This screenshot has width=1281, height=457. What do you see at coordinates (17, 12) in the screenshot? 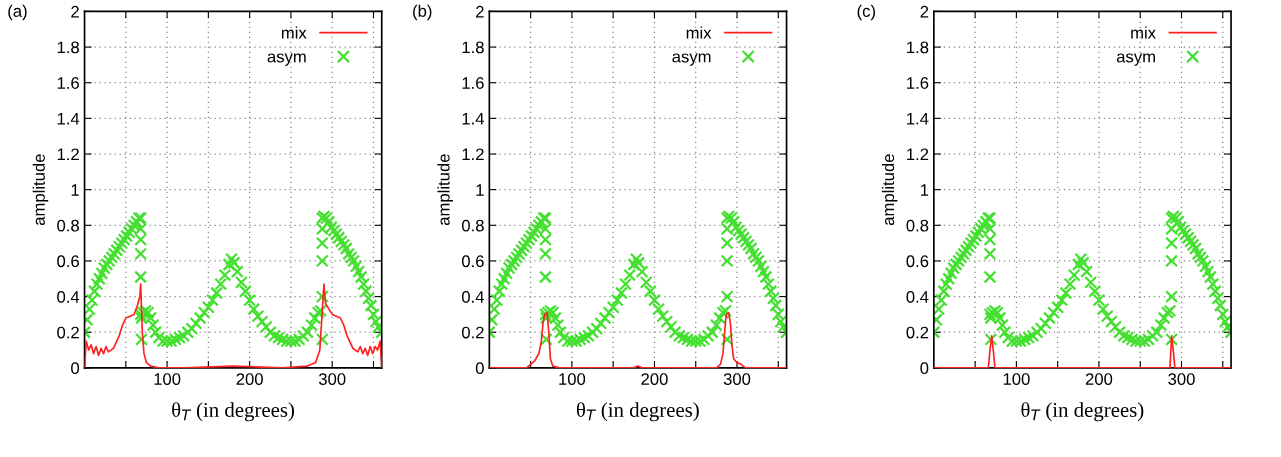
I see `text: (a)` at bounding box center [17, 12].